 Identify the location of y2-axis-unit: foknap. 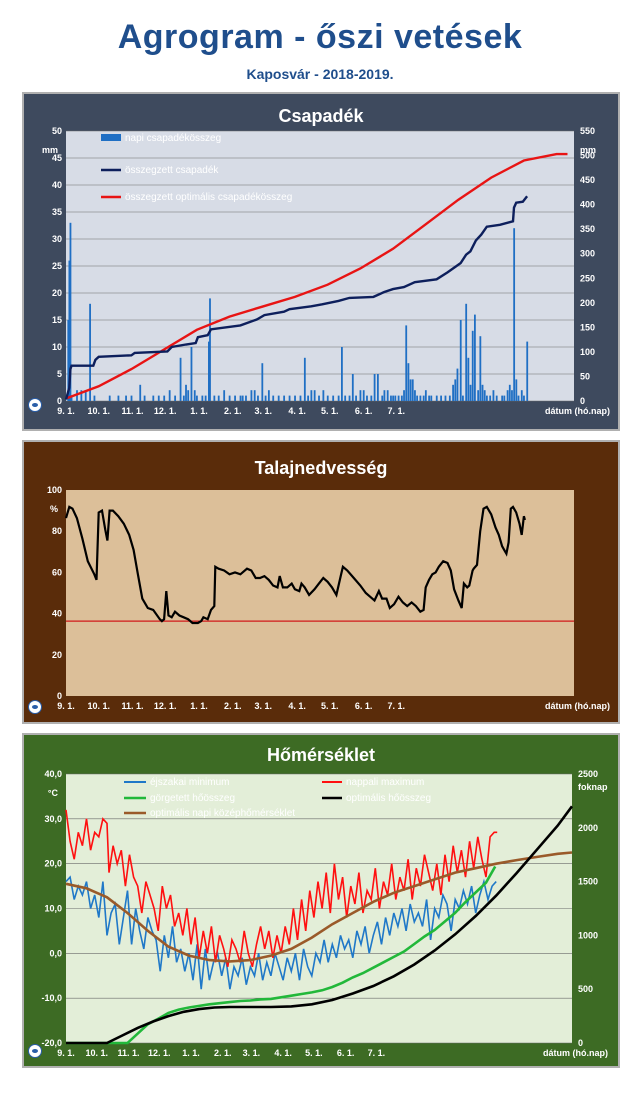
(593, 787).